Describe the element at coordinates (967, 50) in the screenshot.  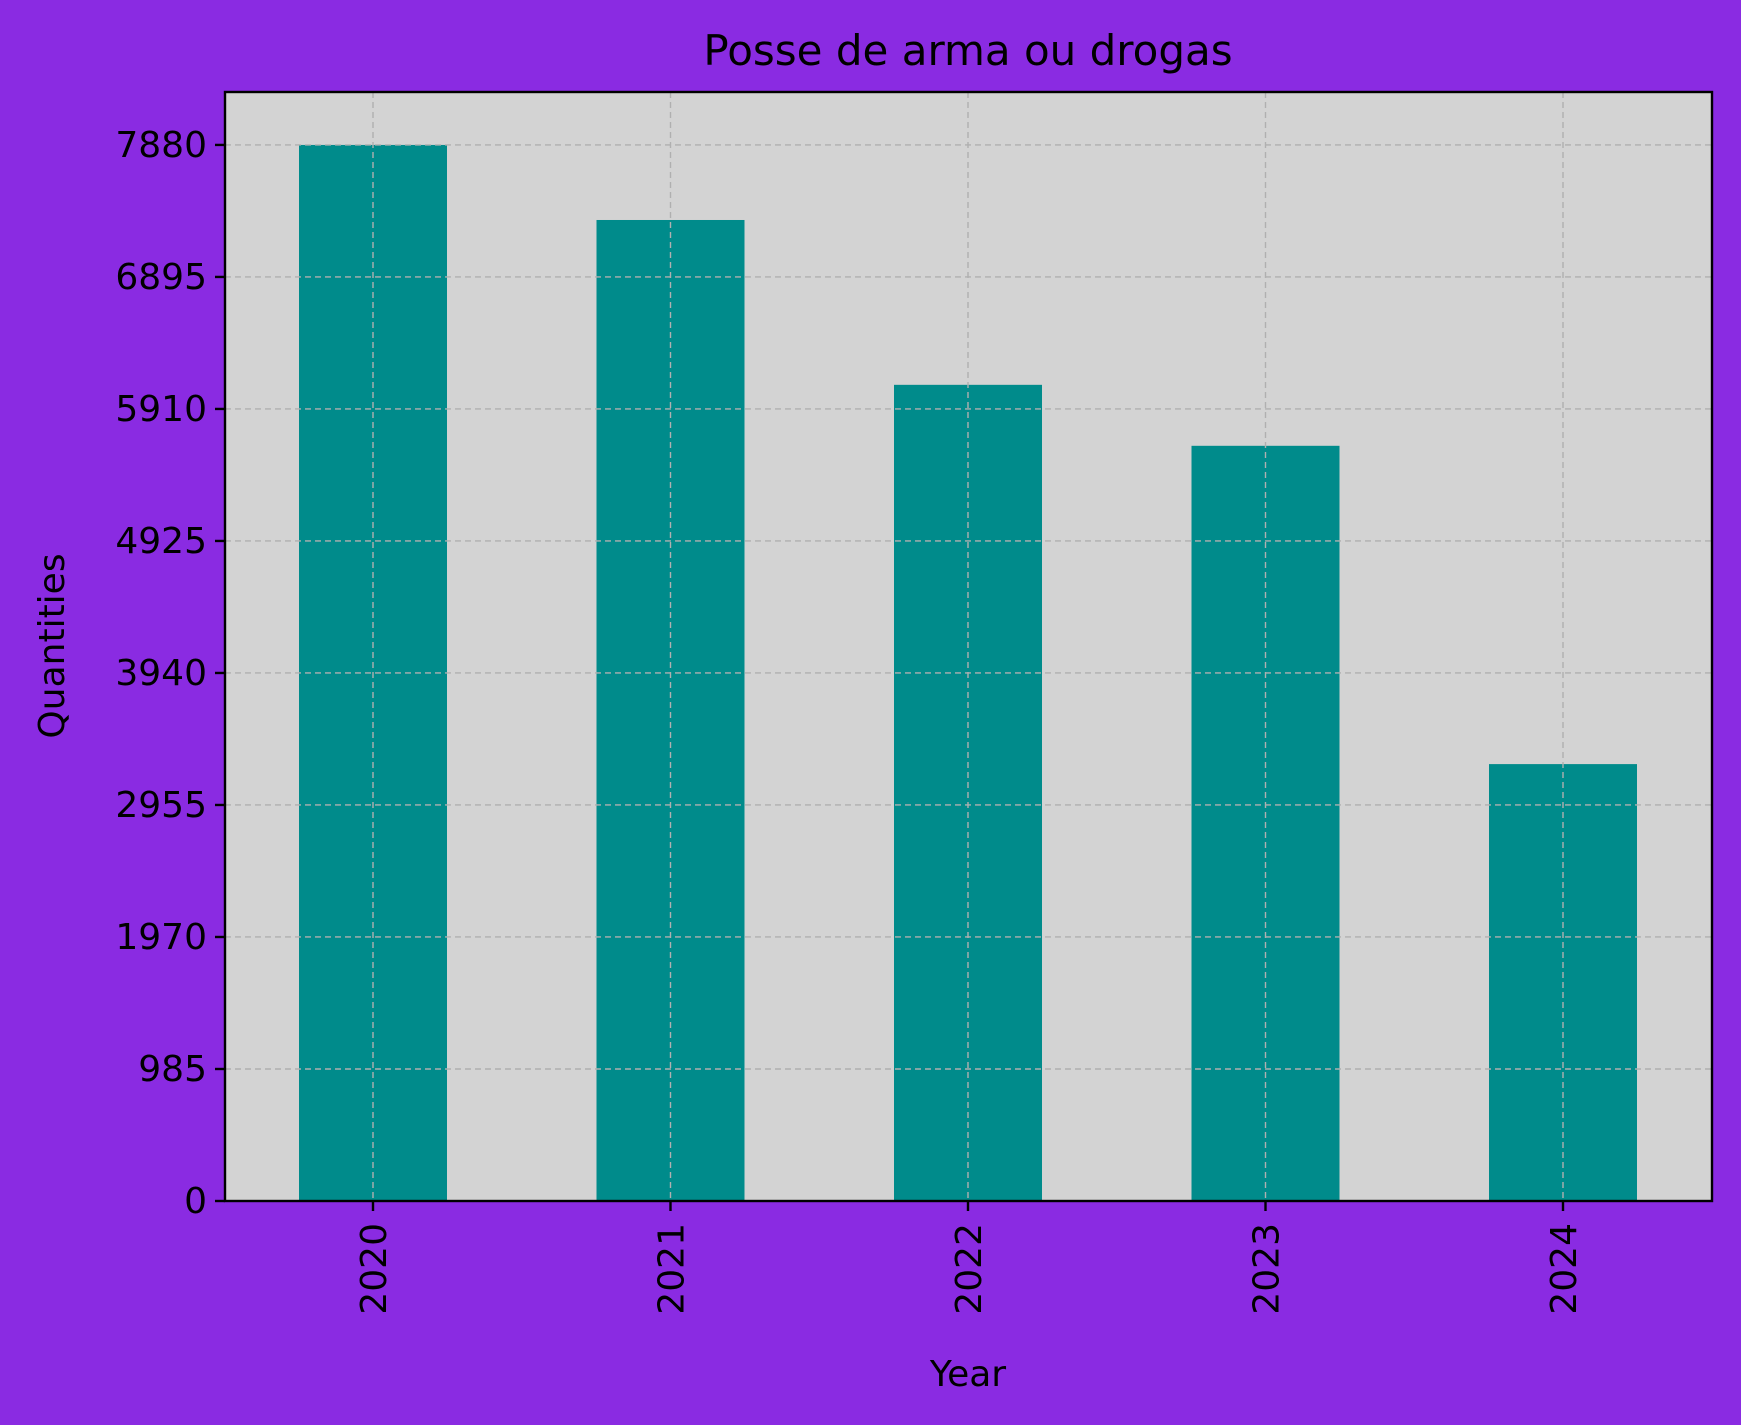
I see `chart-title: Posse de arma ou drogas` at that location.